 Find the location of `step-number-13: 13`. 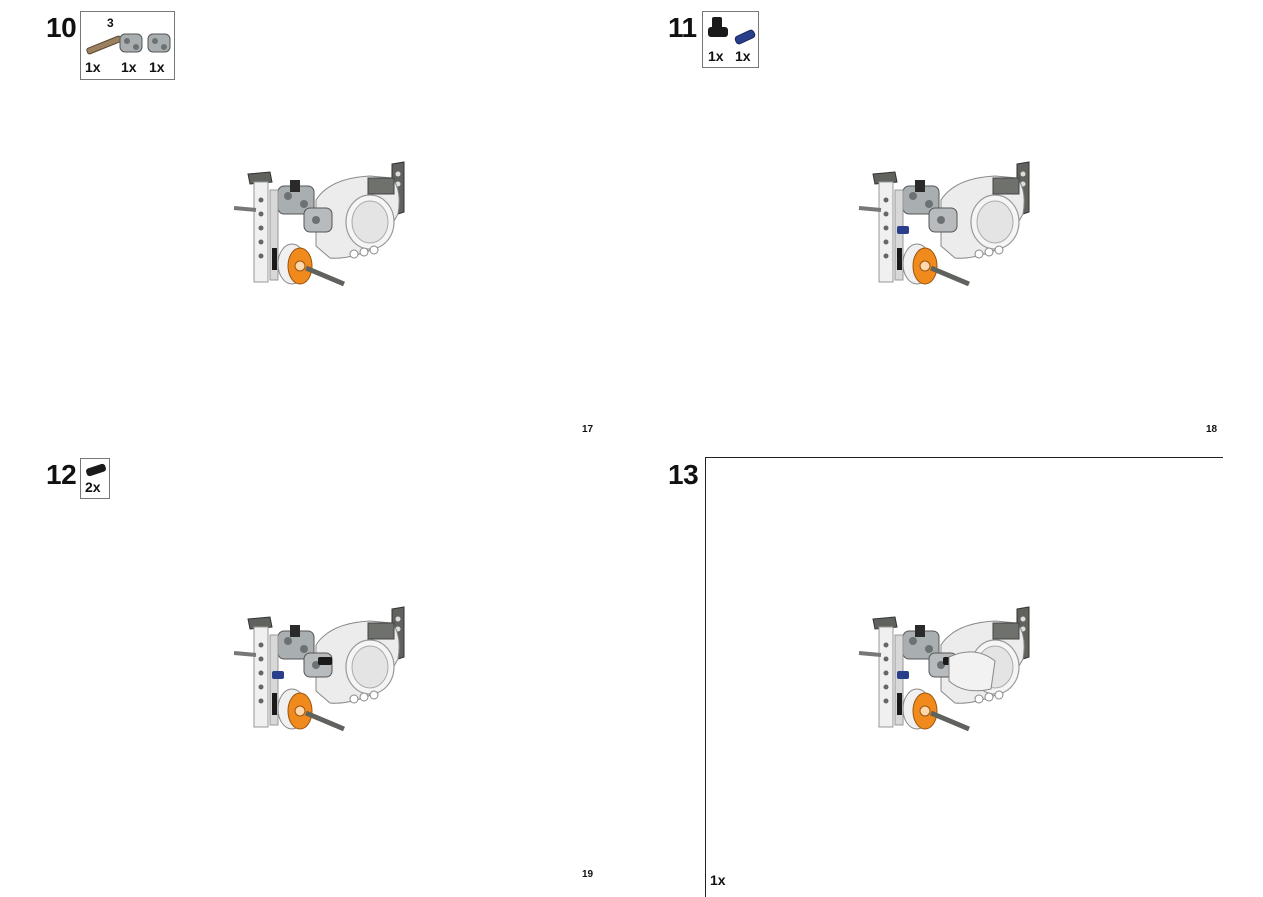

step-number-13: 13 is located at coordinates (683, 474).